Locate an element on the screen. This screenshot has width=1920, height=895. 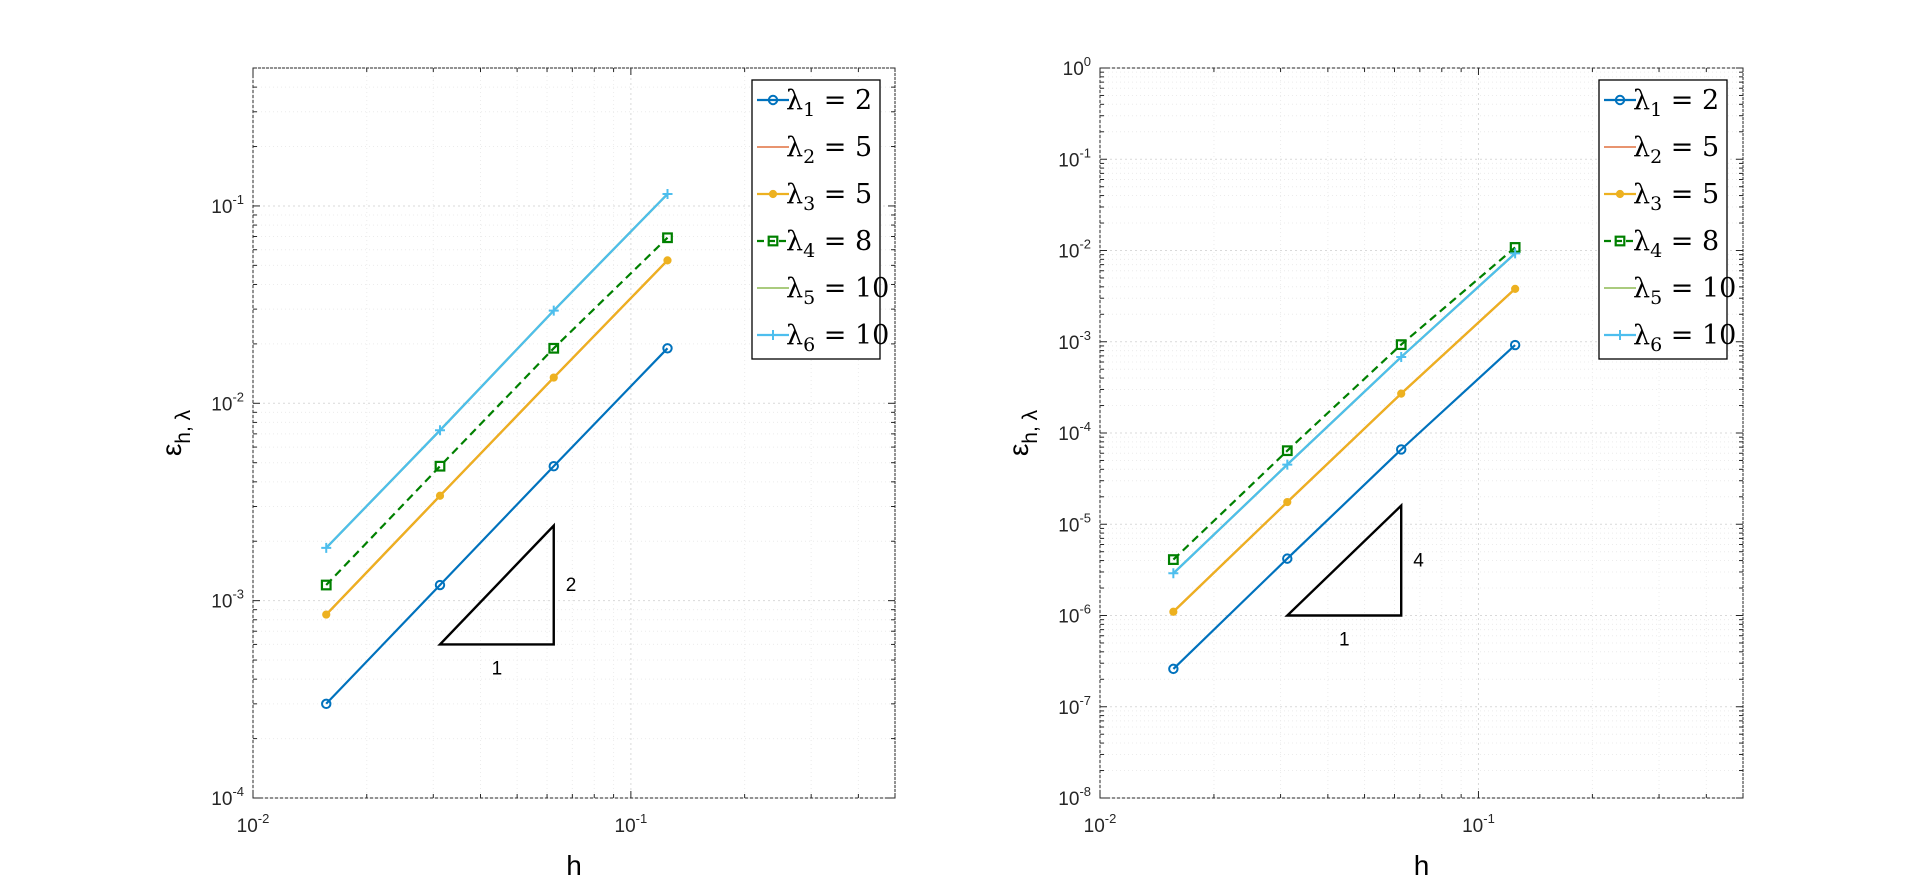
legend-label: λ4 = 8 is located at coordinates (1676, 244).